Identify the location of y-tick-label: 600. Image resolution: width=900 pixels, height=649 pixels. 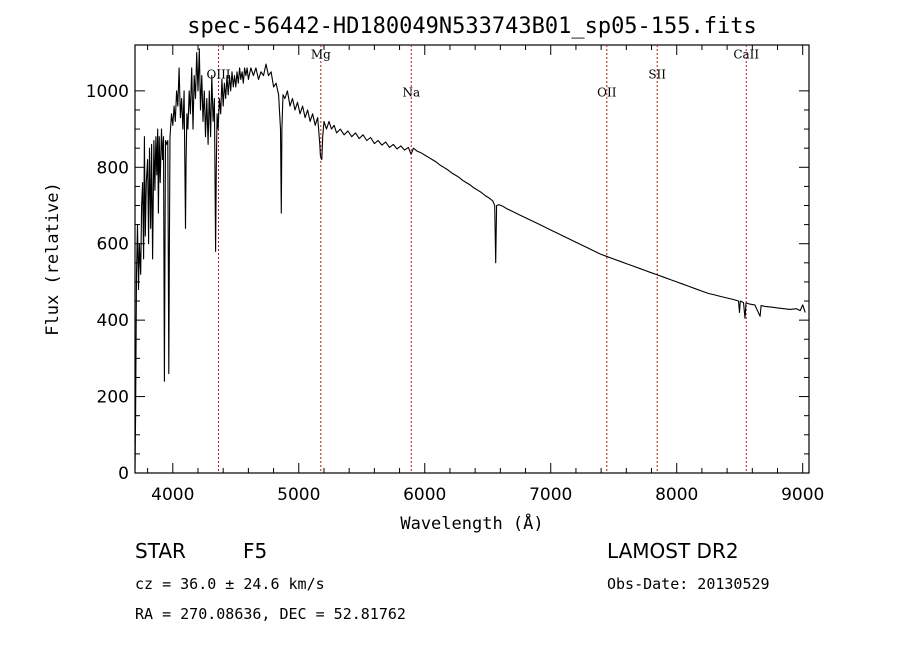
(113, 245).